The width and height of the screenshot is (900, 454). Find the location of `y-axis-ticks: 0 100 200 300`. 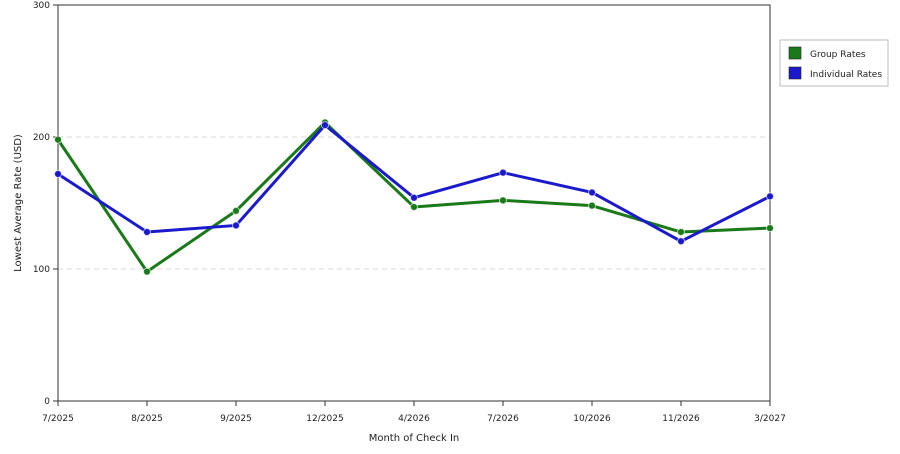

y-axis-ticks: 0 100 200 300 is located at coordinates (45, 204).